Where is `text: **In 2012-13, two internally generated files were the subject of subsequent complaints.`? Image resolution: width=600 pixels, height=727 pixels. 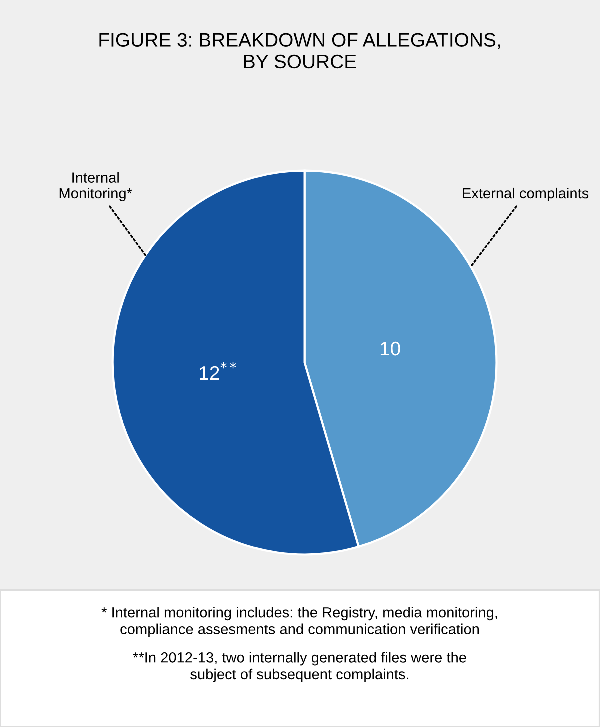 text: **In 2012-13, two internally generated files were the subject of subsequent complaints. is located at coordinates (299, 667).